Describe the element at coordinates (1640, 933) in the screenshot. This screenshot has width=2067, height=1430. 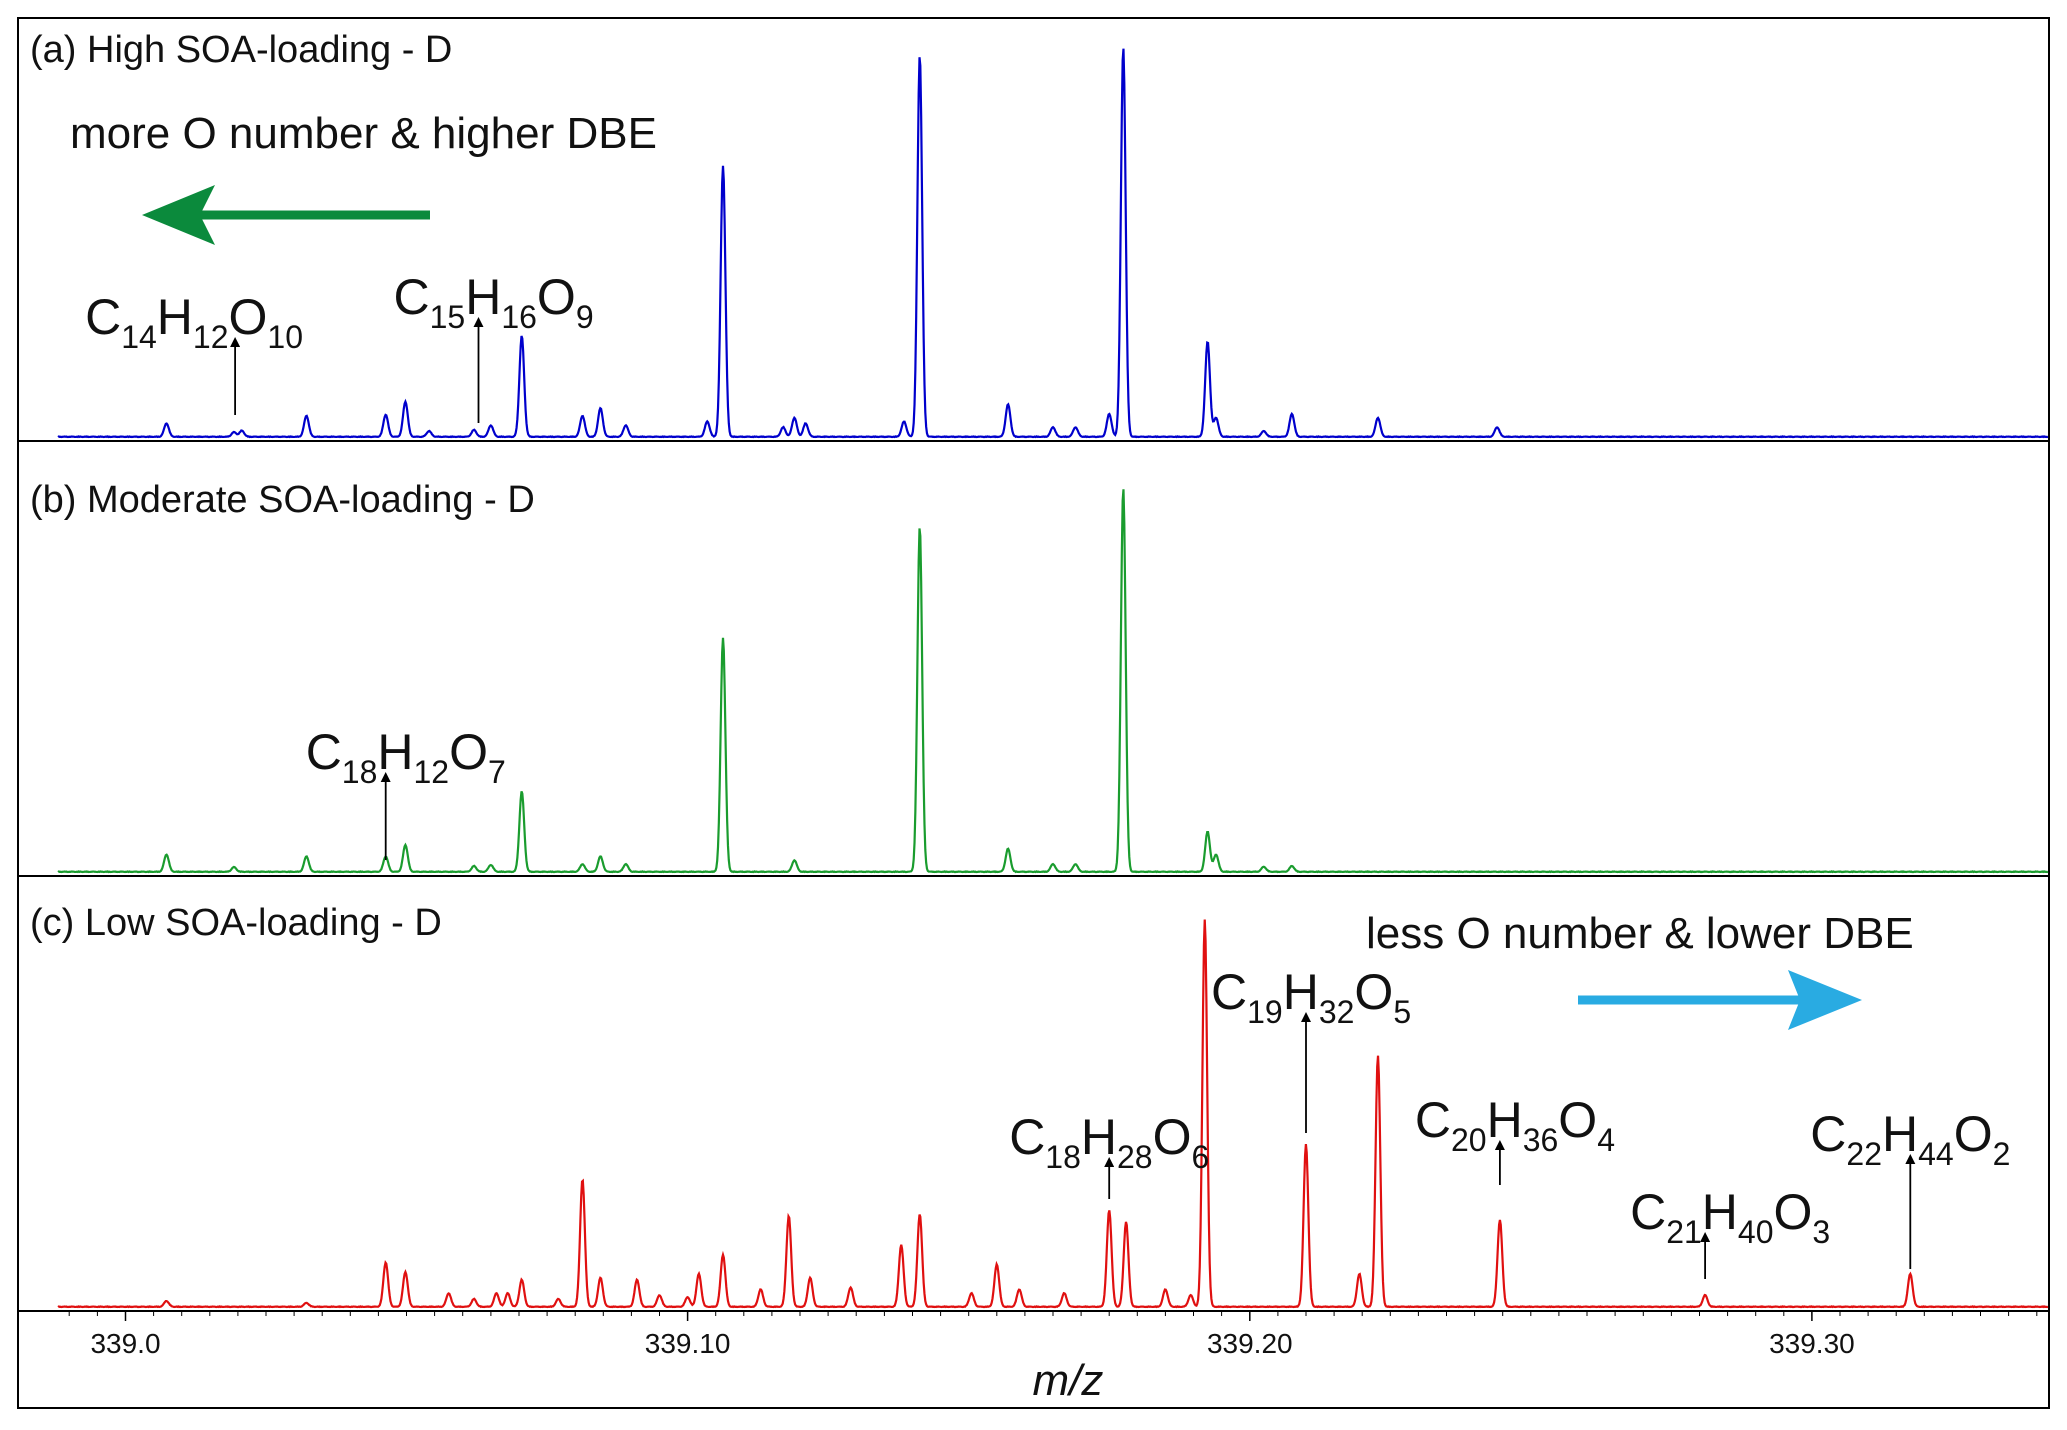
I see `trend-text-3: less O number & lower DBE` at that location.